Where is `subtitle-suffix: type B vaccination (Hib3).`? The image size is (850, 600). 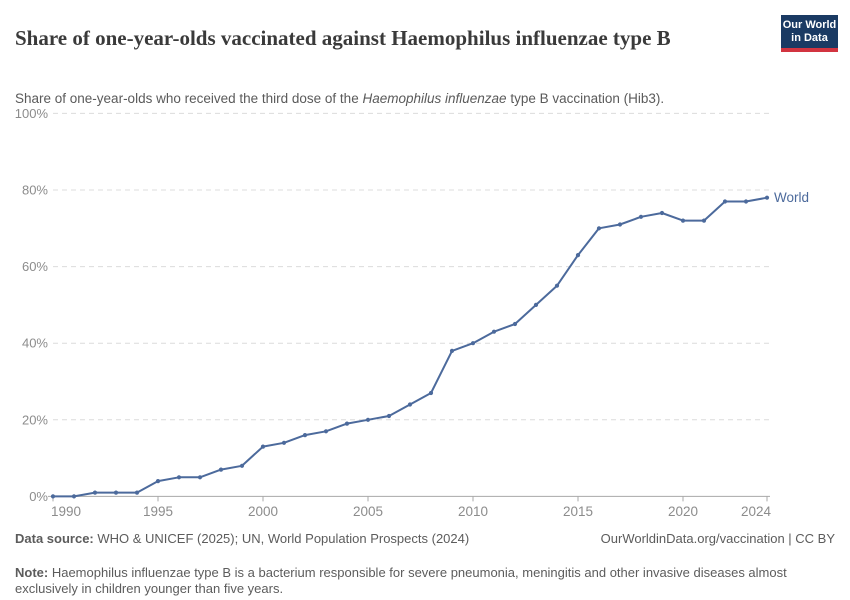
subtitle-suffix: type B vaccination (Hib3). is located at coordinates (585, 98).